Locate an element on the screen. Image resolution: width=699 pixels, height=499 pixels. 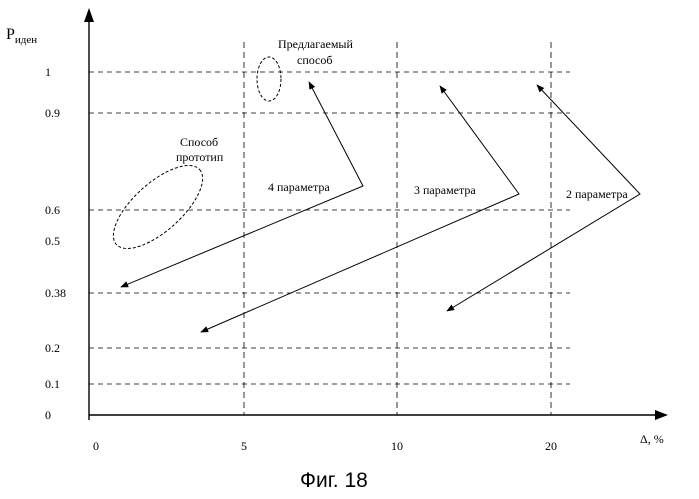
y-tick-label-0: 0 is located at coordinates (48, 415).